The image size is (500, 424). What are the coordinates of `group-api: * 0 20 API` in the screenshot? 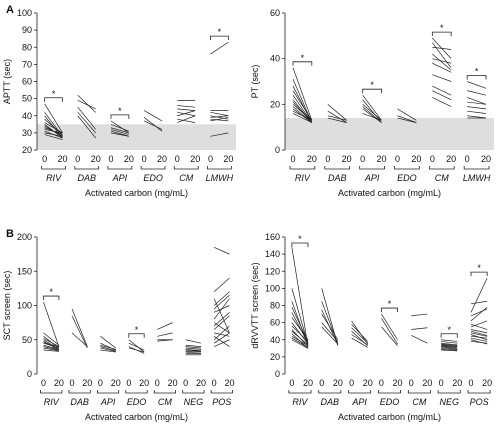 It's located at (372, 131).